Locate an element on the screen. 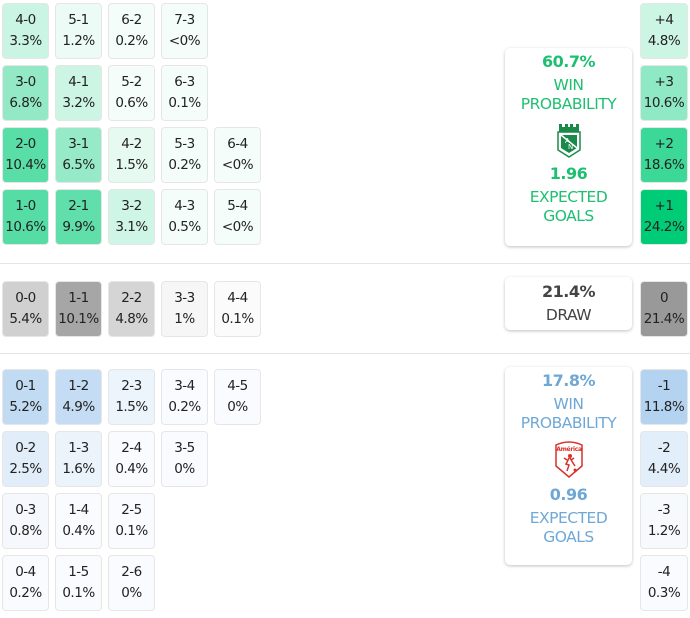 The height and width of the screenshot is (618, 690). probability-label: 3.1% is located at coordinates (131, 227).